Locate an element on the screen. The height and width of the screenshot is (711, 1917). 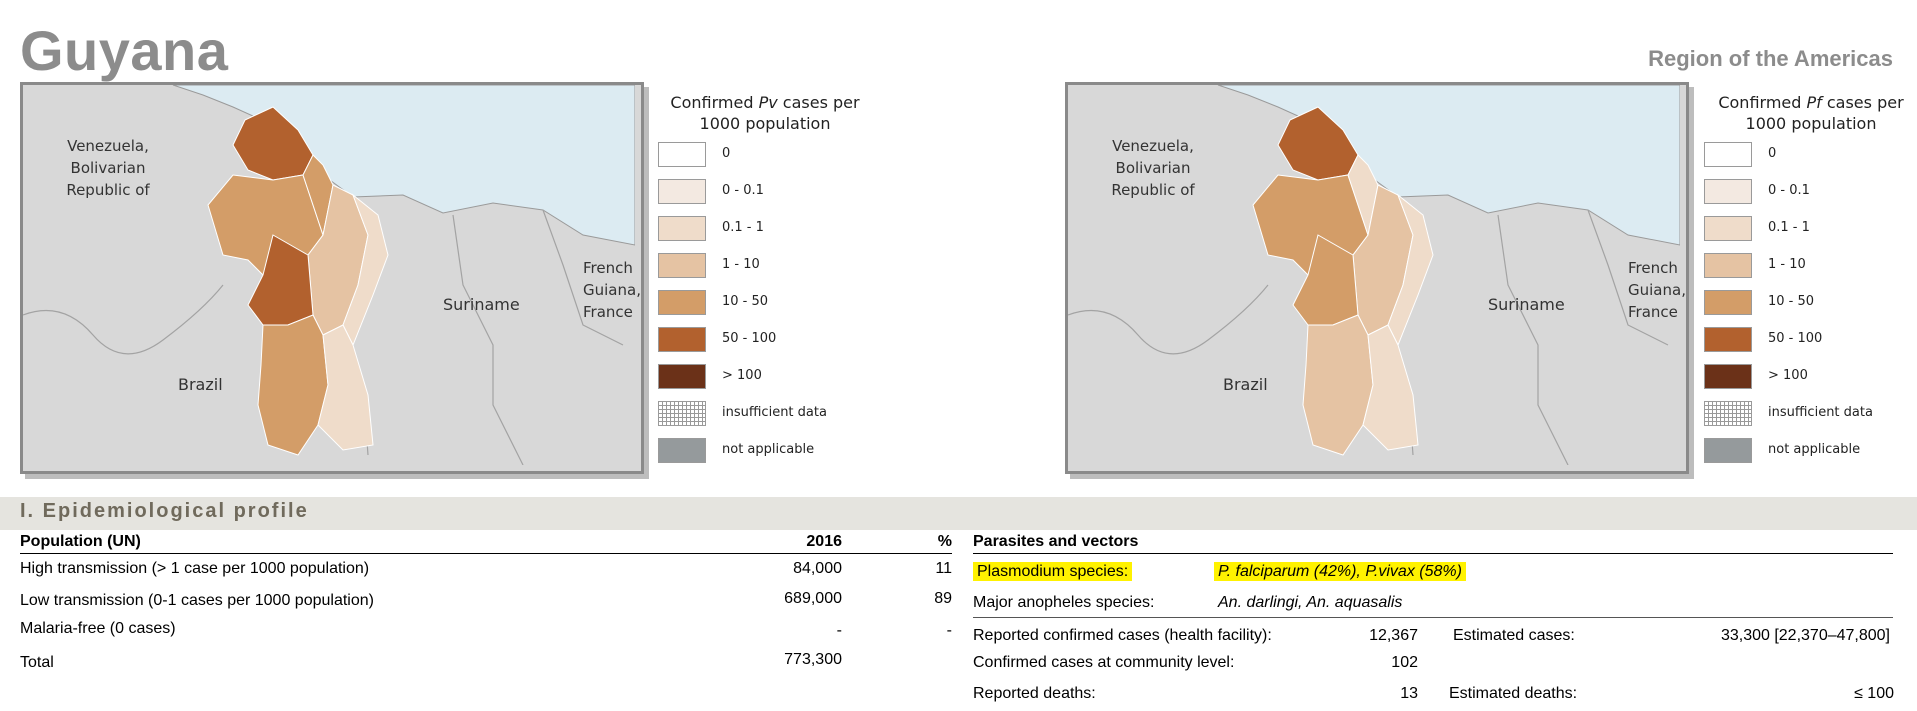
legend-title-pf: Confirmed Pf cases per 1000 population is located at coordinates (1806, 113).